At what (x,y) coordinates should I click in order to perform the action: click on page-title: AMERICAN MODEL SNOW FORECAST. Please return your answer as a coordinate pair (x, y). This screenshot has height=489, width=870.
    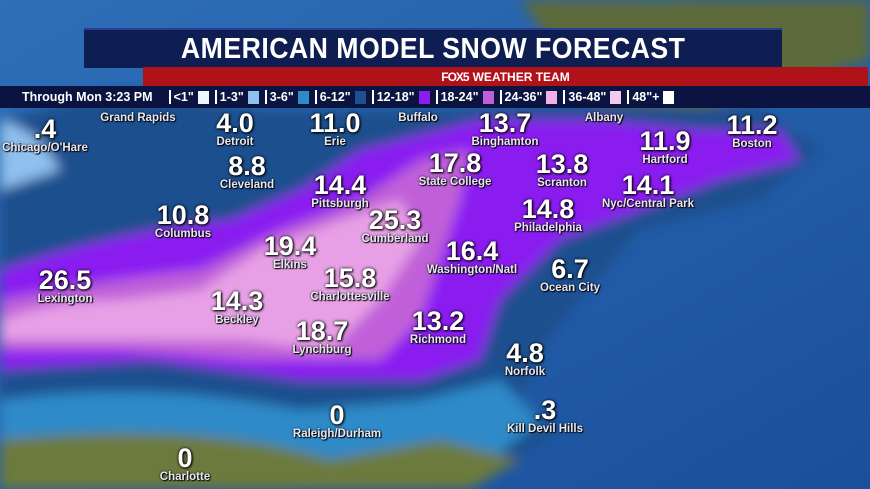
    Looking at the image, I should click on (433, 48).